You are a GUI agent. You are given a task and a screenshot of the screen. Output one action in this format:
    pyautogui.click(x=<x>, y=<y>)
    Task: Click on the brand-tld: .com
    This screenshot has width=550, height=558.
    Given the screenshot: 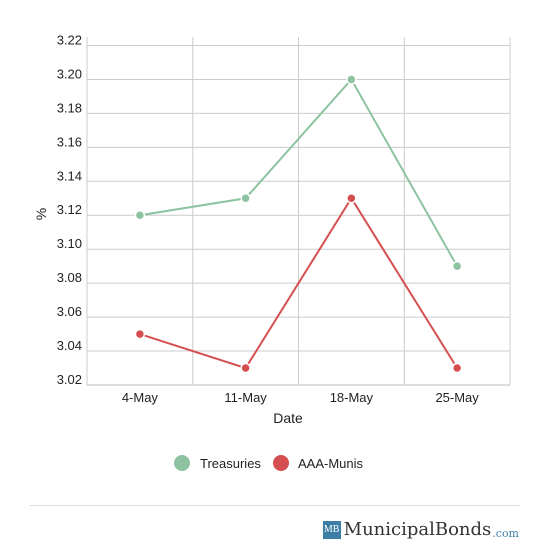 What is the action you would take?
    pyautogui.click(x=505, y=533)
    